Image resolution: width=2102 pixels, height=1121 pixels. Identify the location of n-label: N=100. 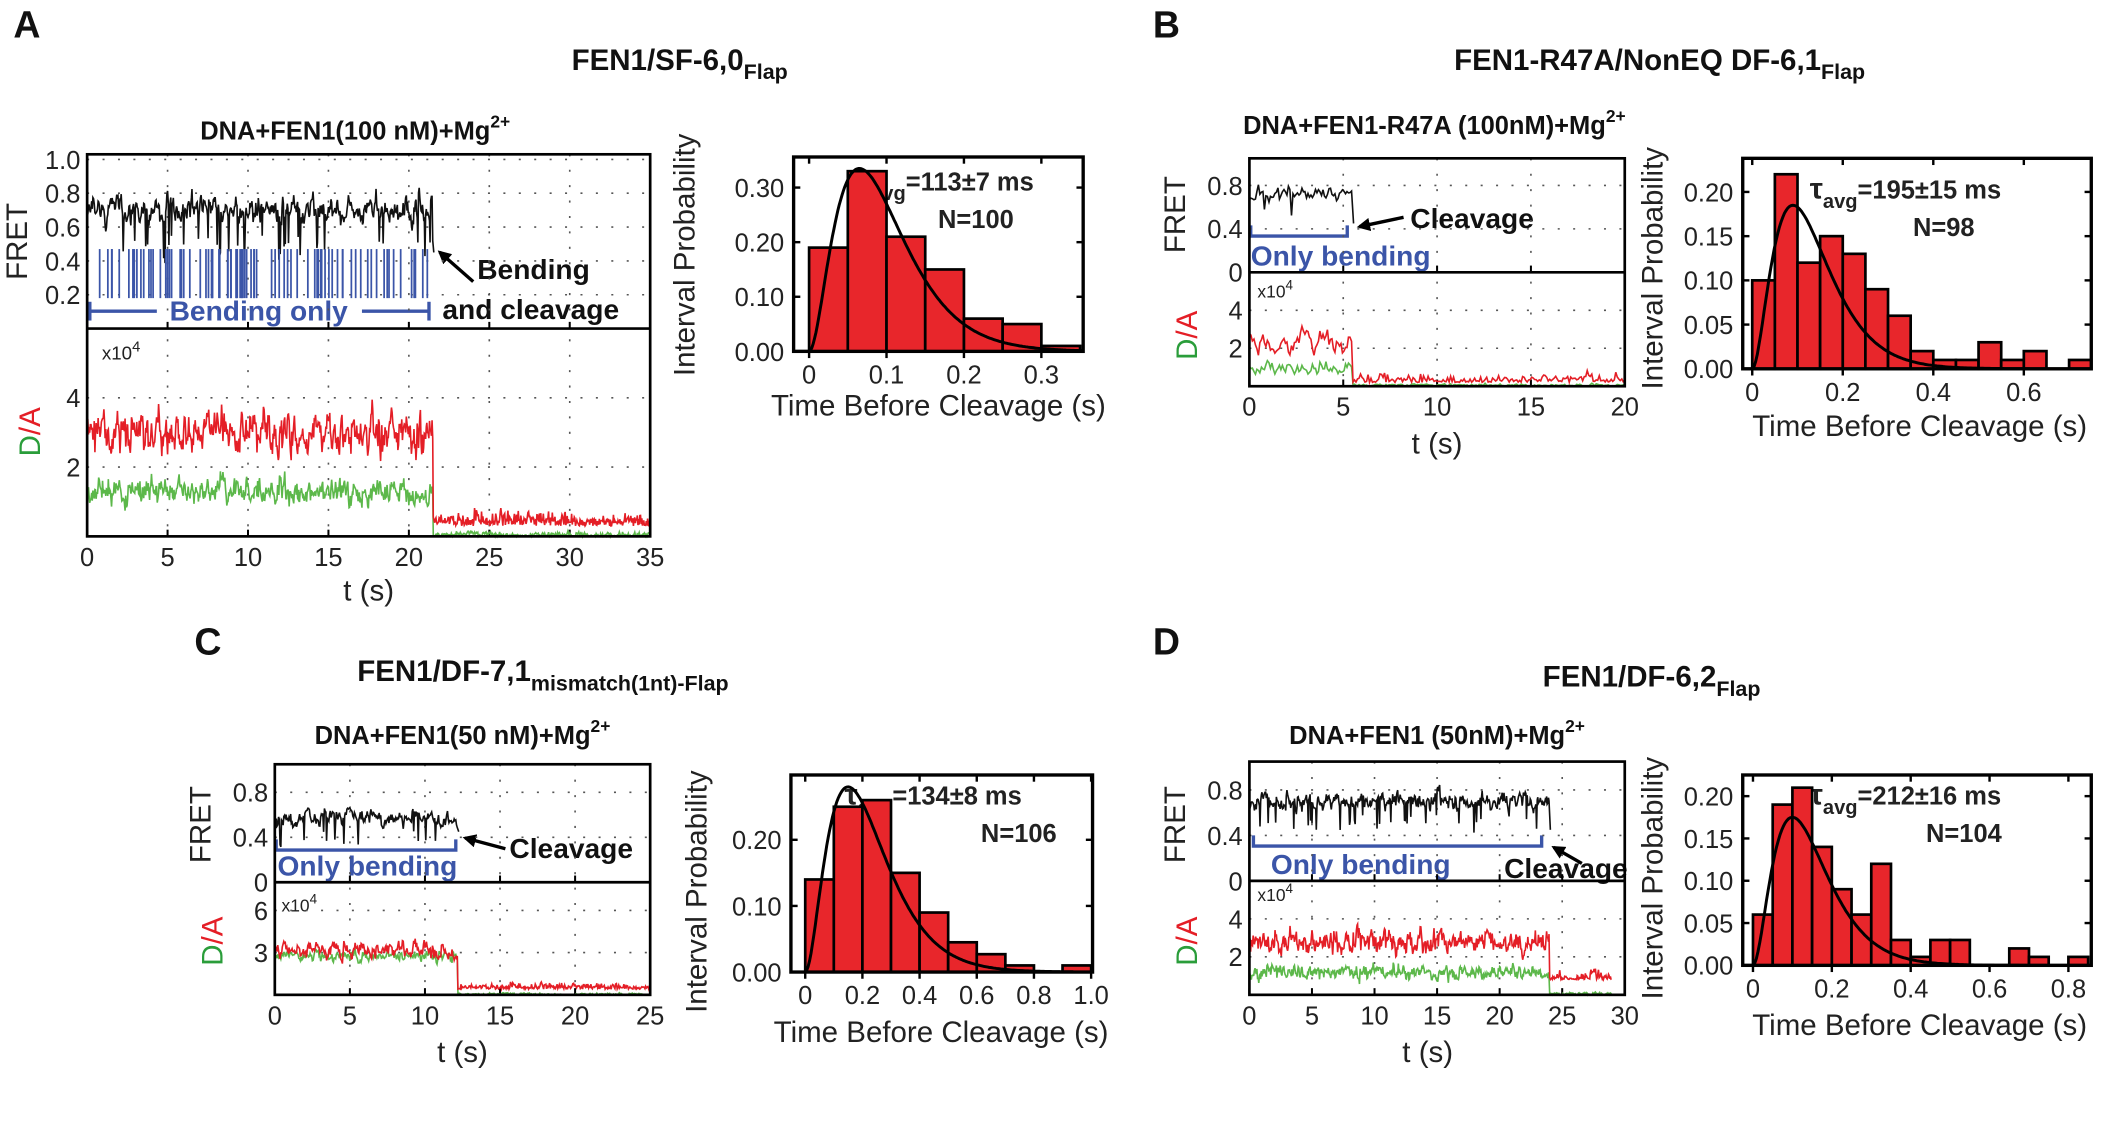
(976, 220).